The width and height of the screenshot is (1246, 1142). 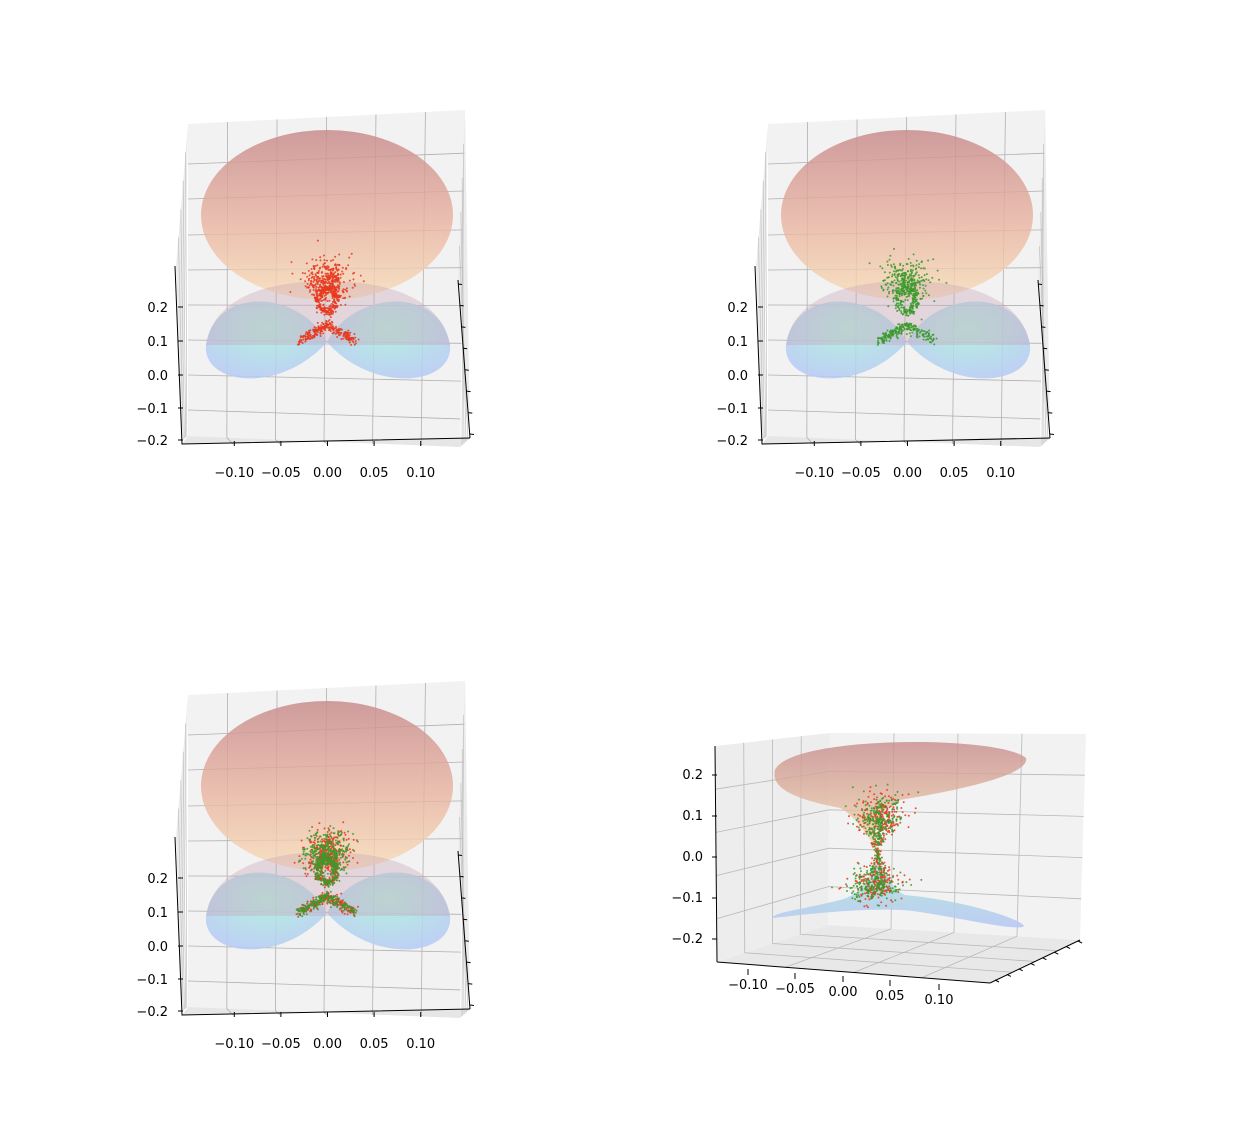 I want to click on grid-line-floor, so click(x=905, y=443).